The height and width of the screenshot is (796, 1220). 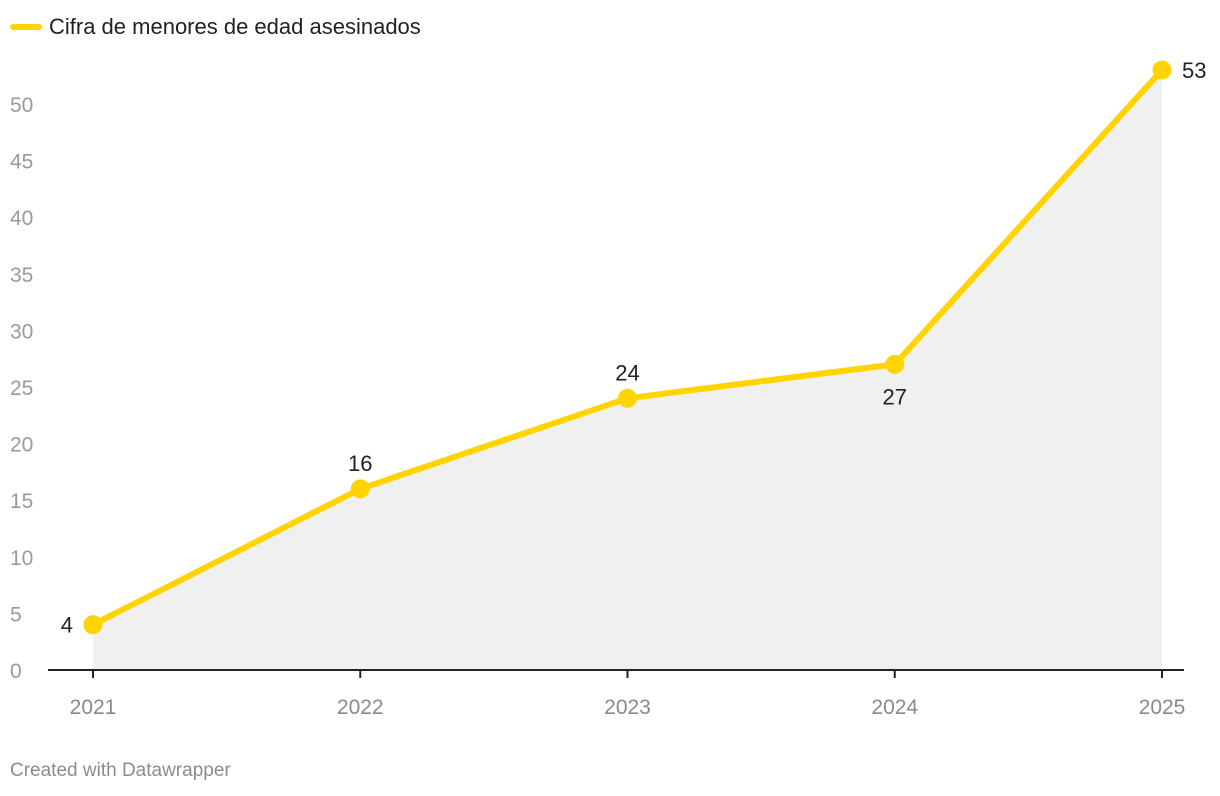 I want to click on y-tick-label: 15, so click(x=21, y=501).